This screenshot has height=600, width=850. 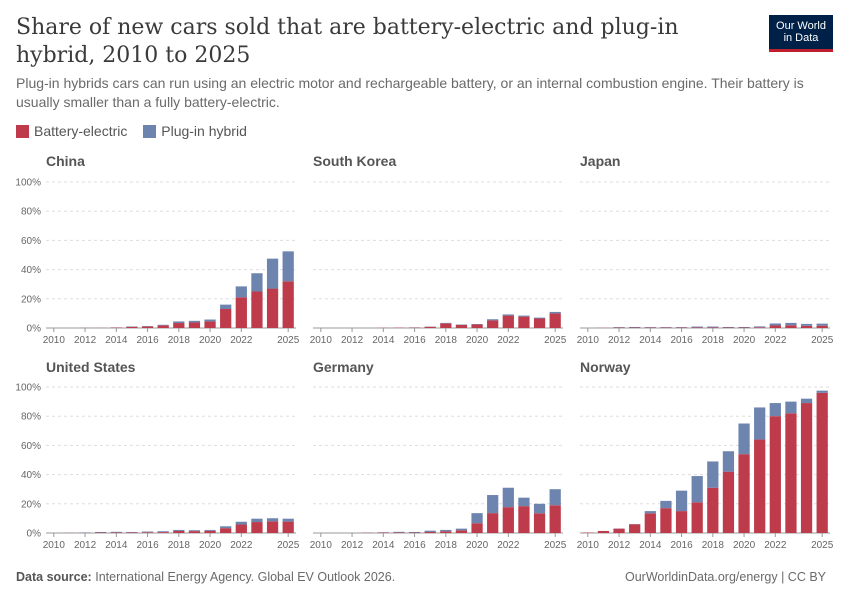 I want to click on bar-phev-south-korea-2023, so click(x=524, y=316).